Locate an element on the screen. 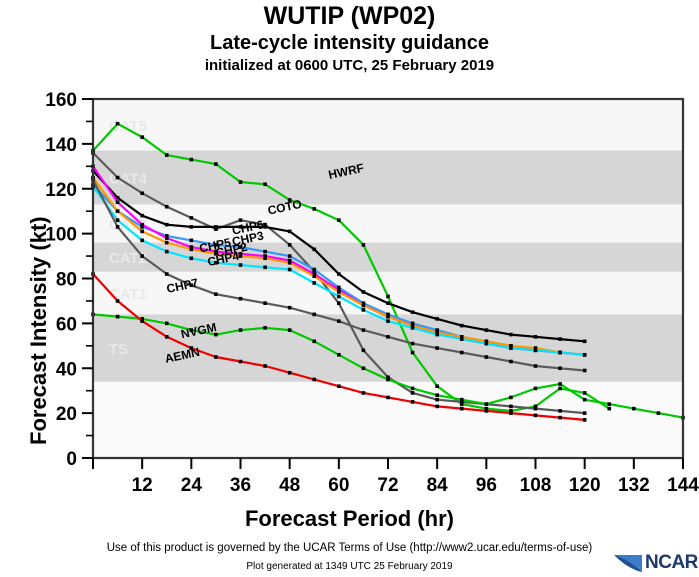 The height and width of the screenshot is (577, 699). category-band-cat1 is located at coordinates (388, 293).